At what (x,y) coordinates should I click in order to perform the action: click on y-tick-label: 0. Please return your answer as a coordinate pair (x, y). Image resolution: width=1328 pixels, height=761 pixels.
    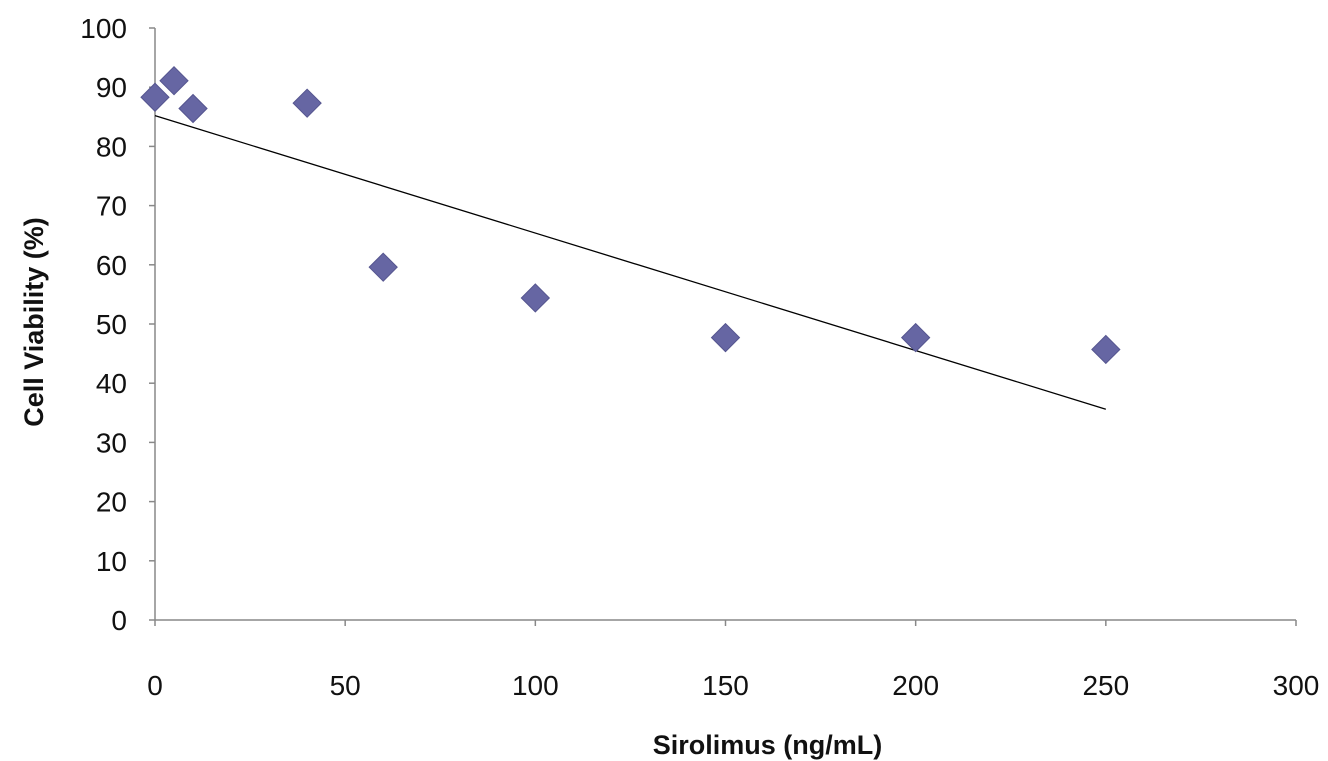
    Looking at the image, I should click on (119, 620).